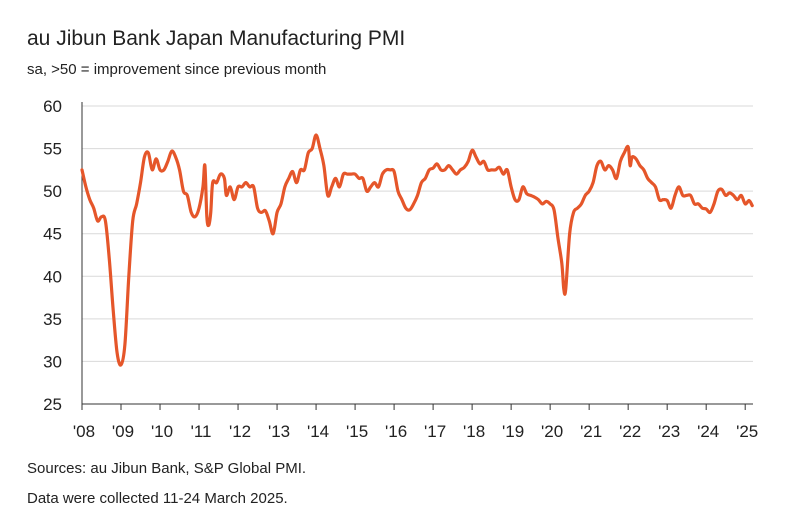 Image resolution: width=785 pixels, height=517 pixels. I want to click on y-tick-label-50: 50, so click(52, 191).